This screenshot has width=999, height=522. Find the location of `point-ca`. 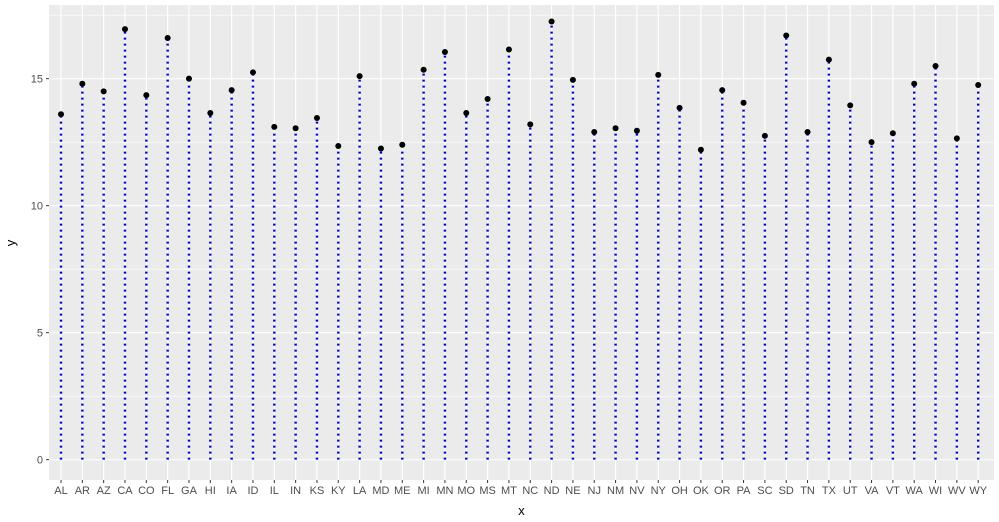

point-ca is located at coordinates (124, 29).